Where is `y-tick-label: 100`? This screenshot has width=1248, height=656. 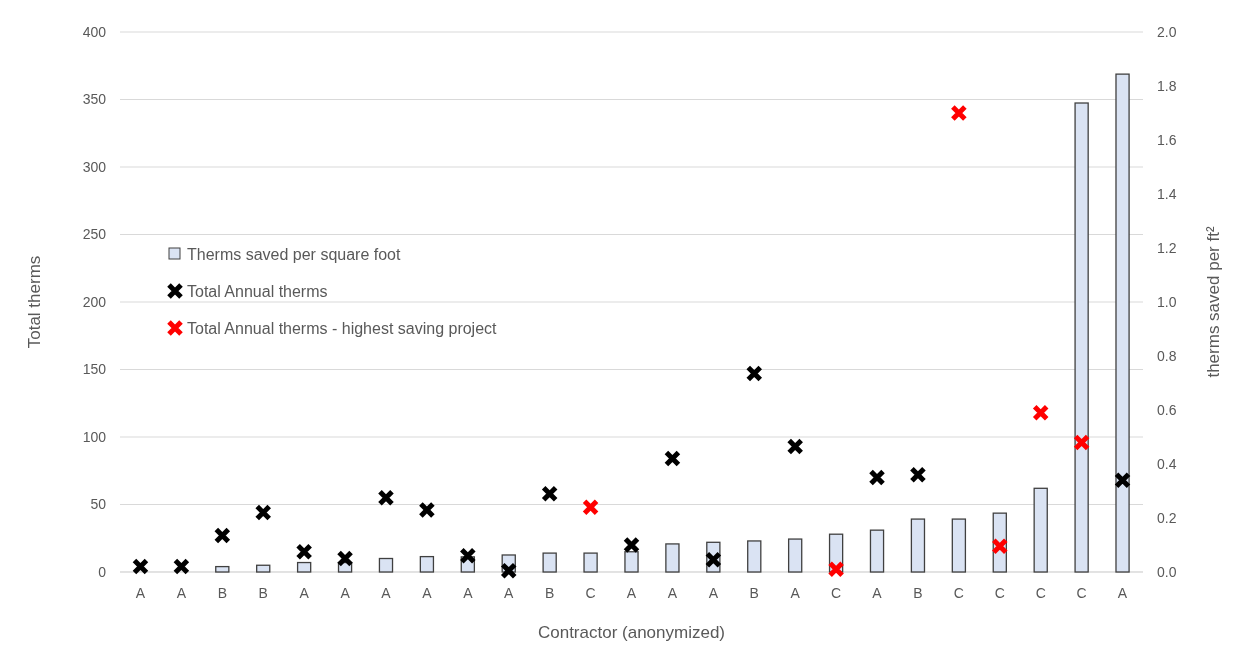 y-tick-label: 100 is located at coordinates (94, 436).